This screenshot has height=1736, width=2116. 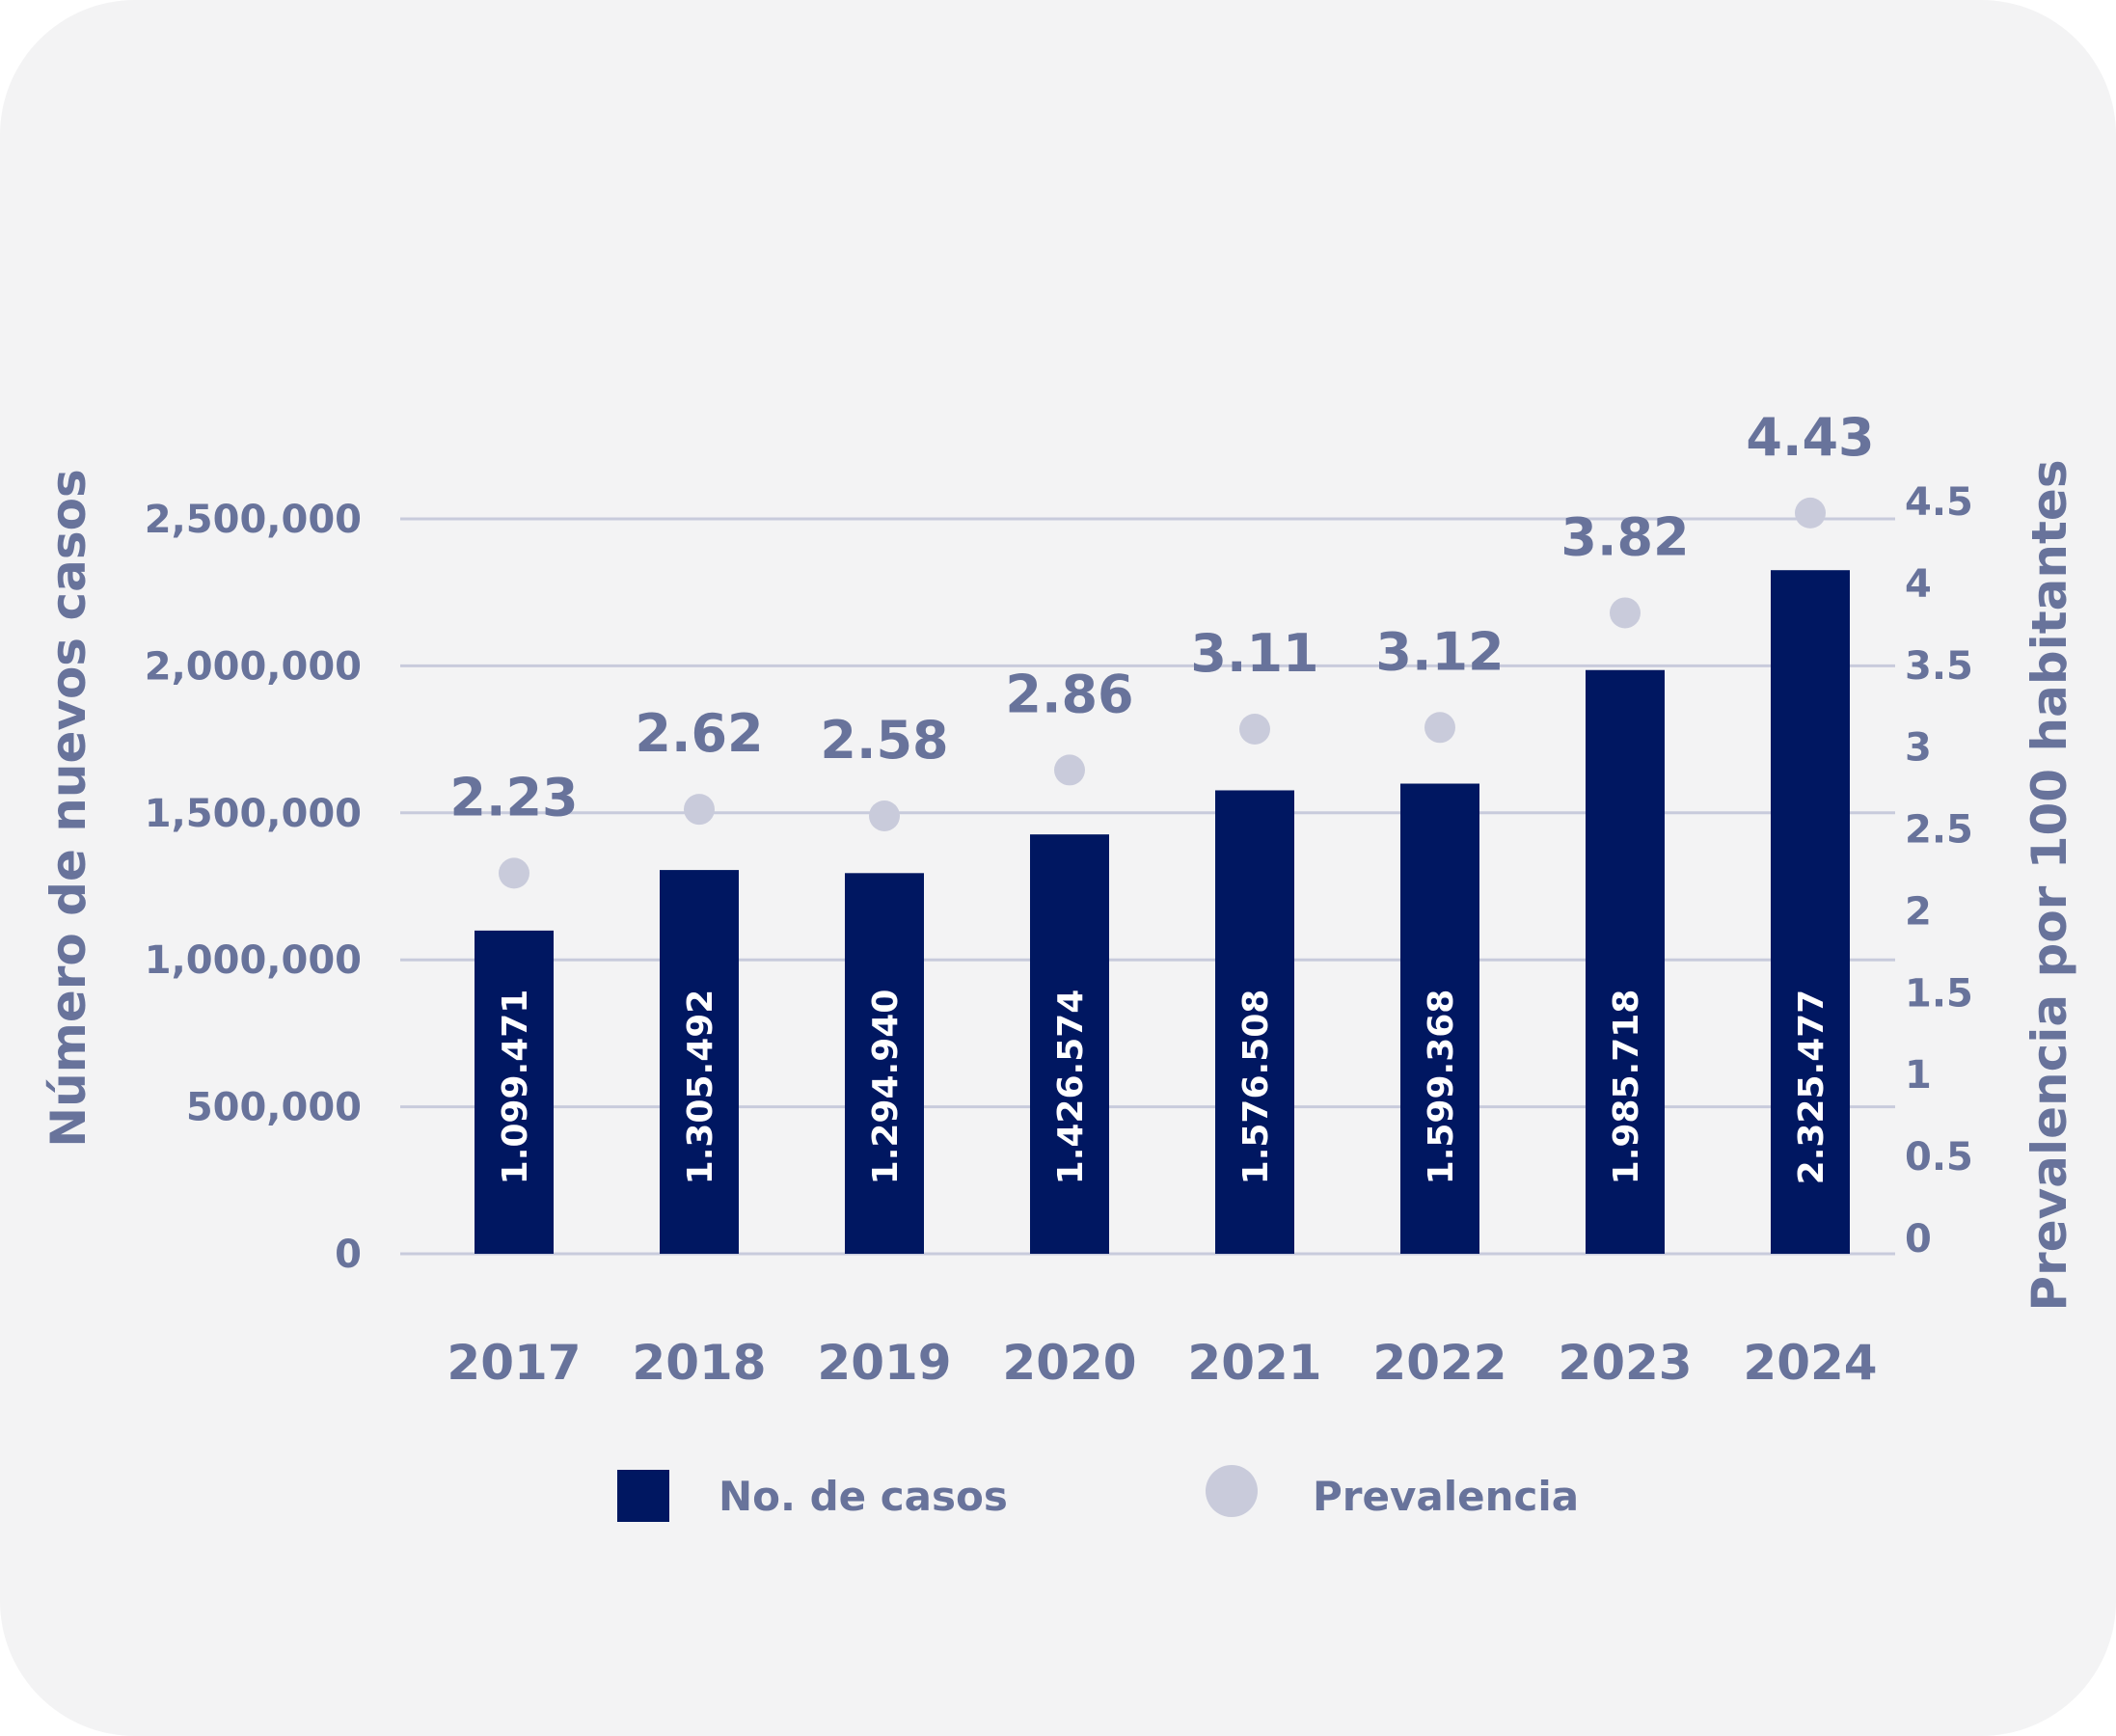 What do you see at coordinates (1918, 912) in the screenshot?
I see `right-axis-tick-label: 2` at bounding box center [1918, 912].